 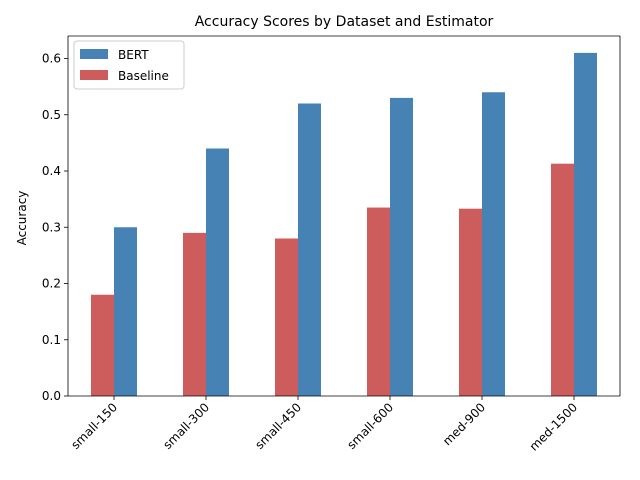 What do you see at coordinates (51, 396) in the screenshot?
I see `y-tick-label-0.0: 0.0` at bounding box center [51, 396].